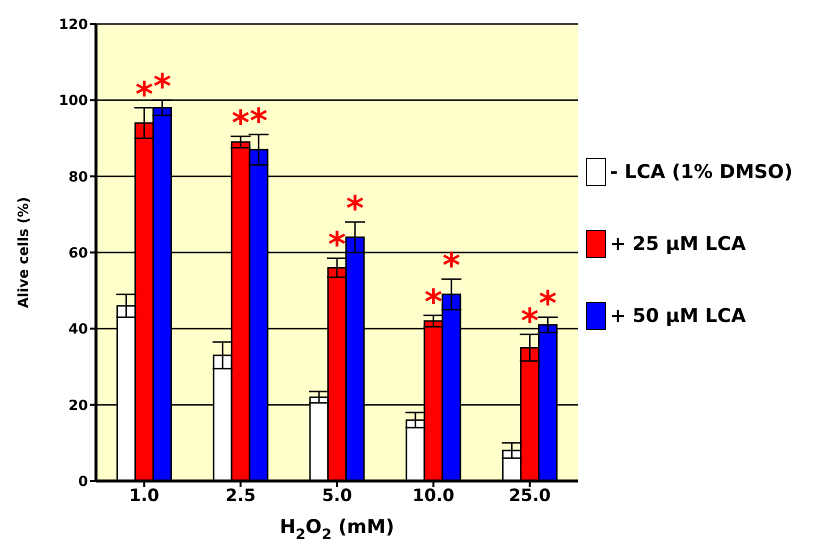 The width and height of the screenshot is (834, 547). Describe the element at coordinates (678, 244) in the screenshot. I see `legend-label: + 25 μM LCA` at that location.